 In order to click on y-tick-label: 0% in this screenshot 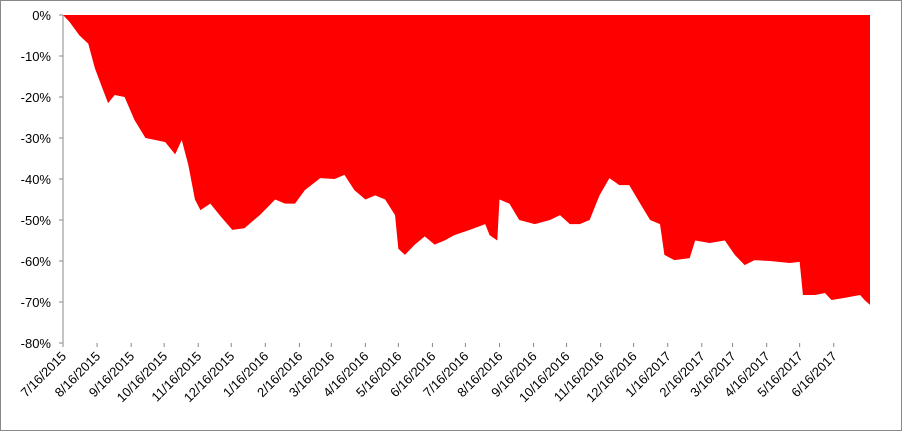, I will do `click(41, 15)`.